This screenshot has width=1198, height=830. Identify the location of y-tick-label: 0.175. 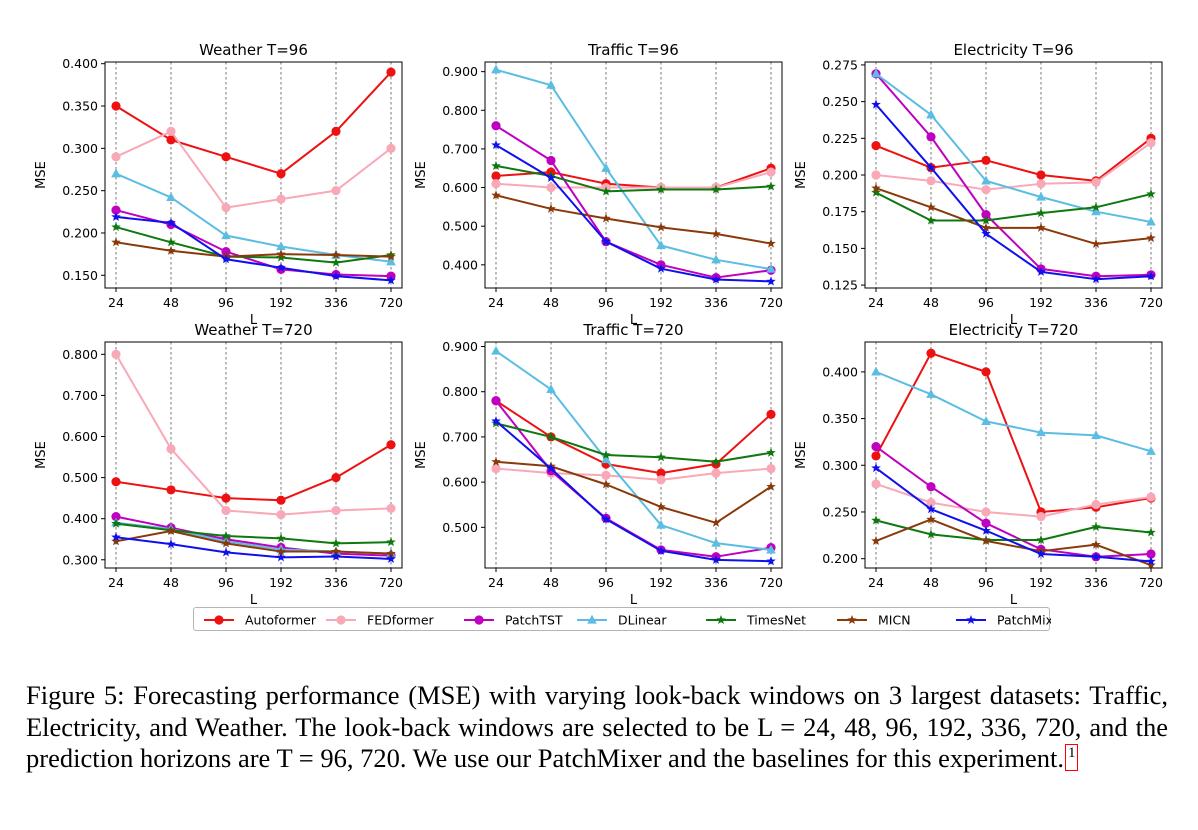
(840, 211).